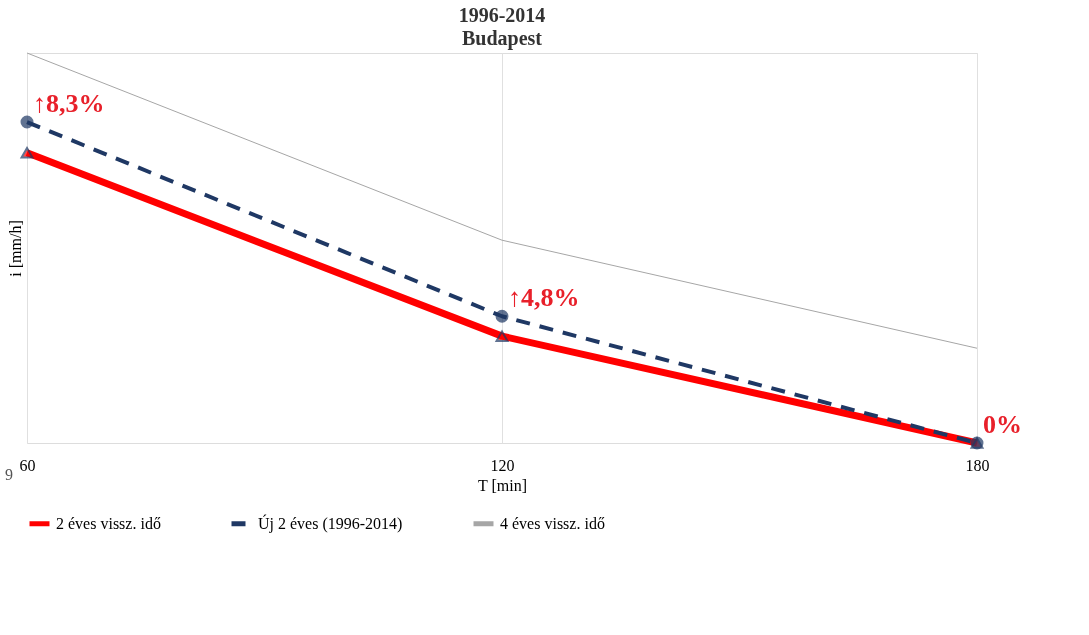  Describe the element at coordinates (502, 14) in the screenshot. I see `chart-title: 1996-2014` at that location.